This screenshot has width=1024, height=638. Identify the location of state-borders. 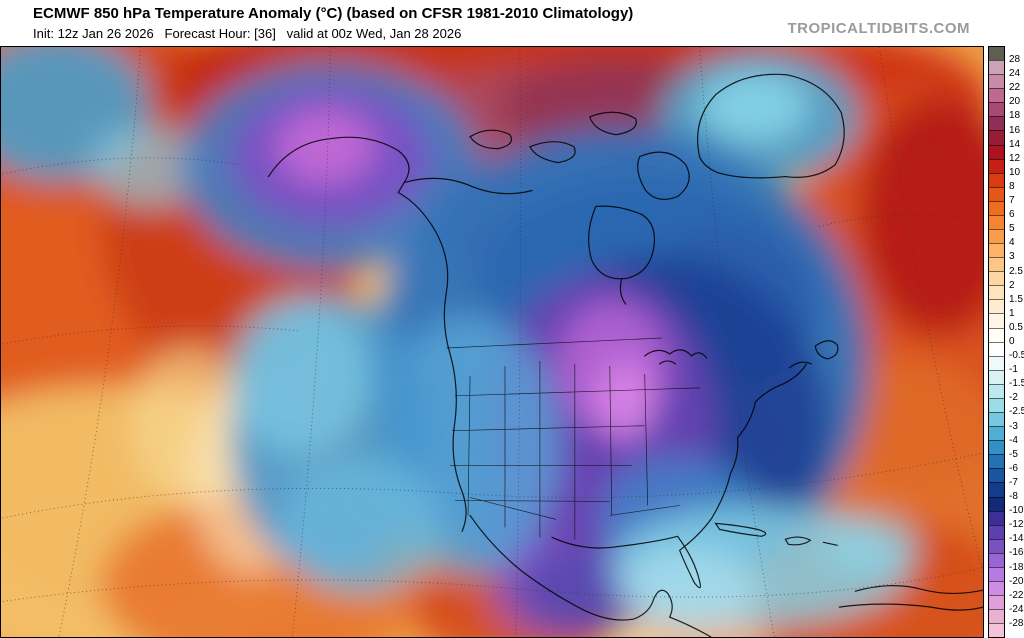
(573, 438).